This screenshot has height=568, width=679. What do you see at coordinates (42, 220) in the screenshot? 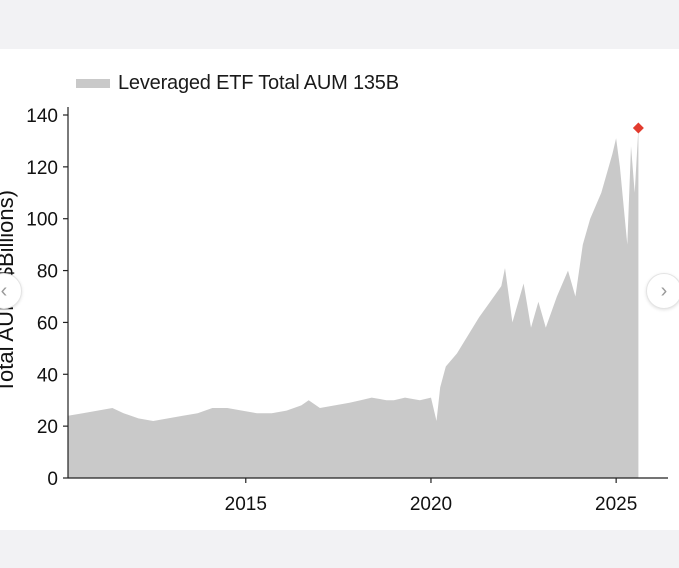
I see `y-tick-label: 100` at bounding box center [42, 220].